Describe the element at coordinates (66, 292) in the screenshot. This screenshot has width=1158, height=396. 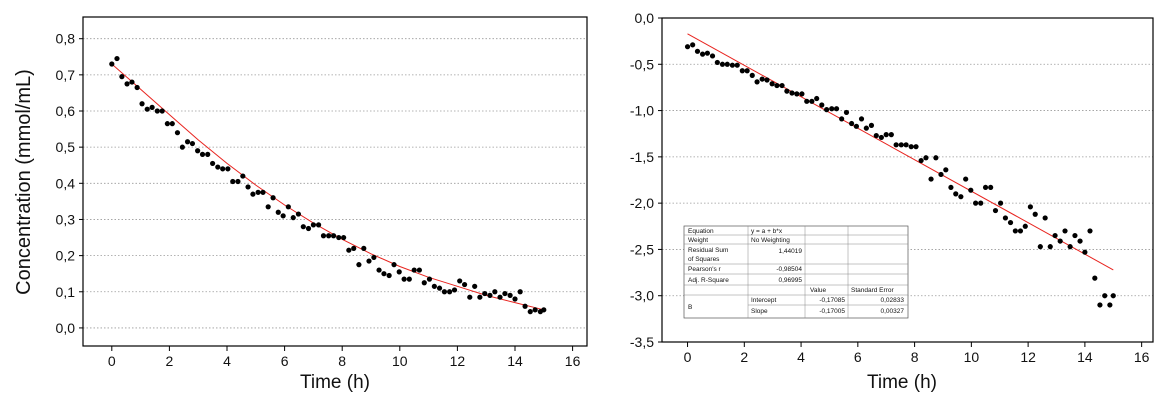
I see `y-tick-label: 0,1` at that location.